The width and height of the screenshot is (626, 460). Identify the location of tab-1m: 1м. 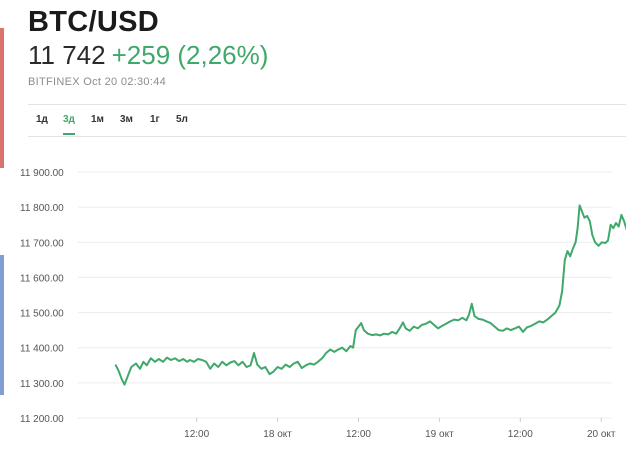
(97, 119).